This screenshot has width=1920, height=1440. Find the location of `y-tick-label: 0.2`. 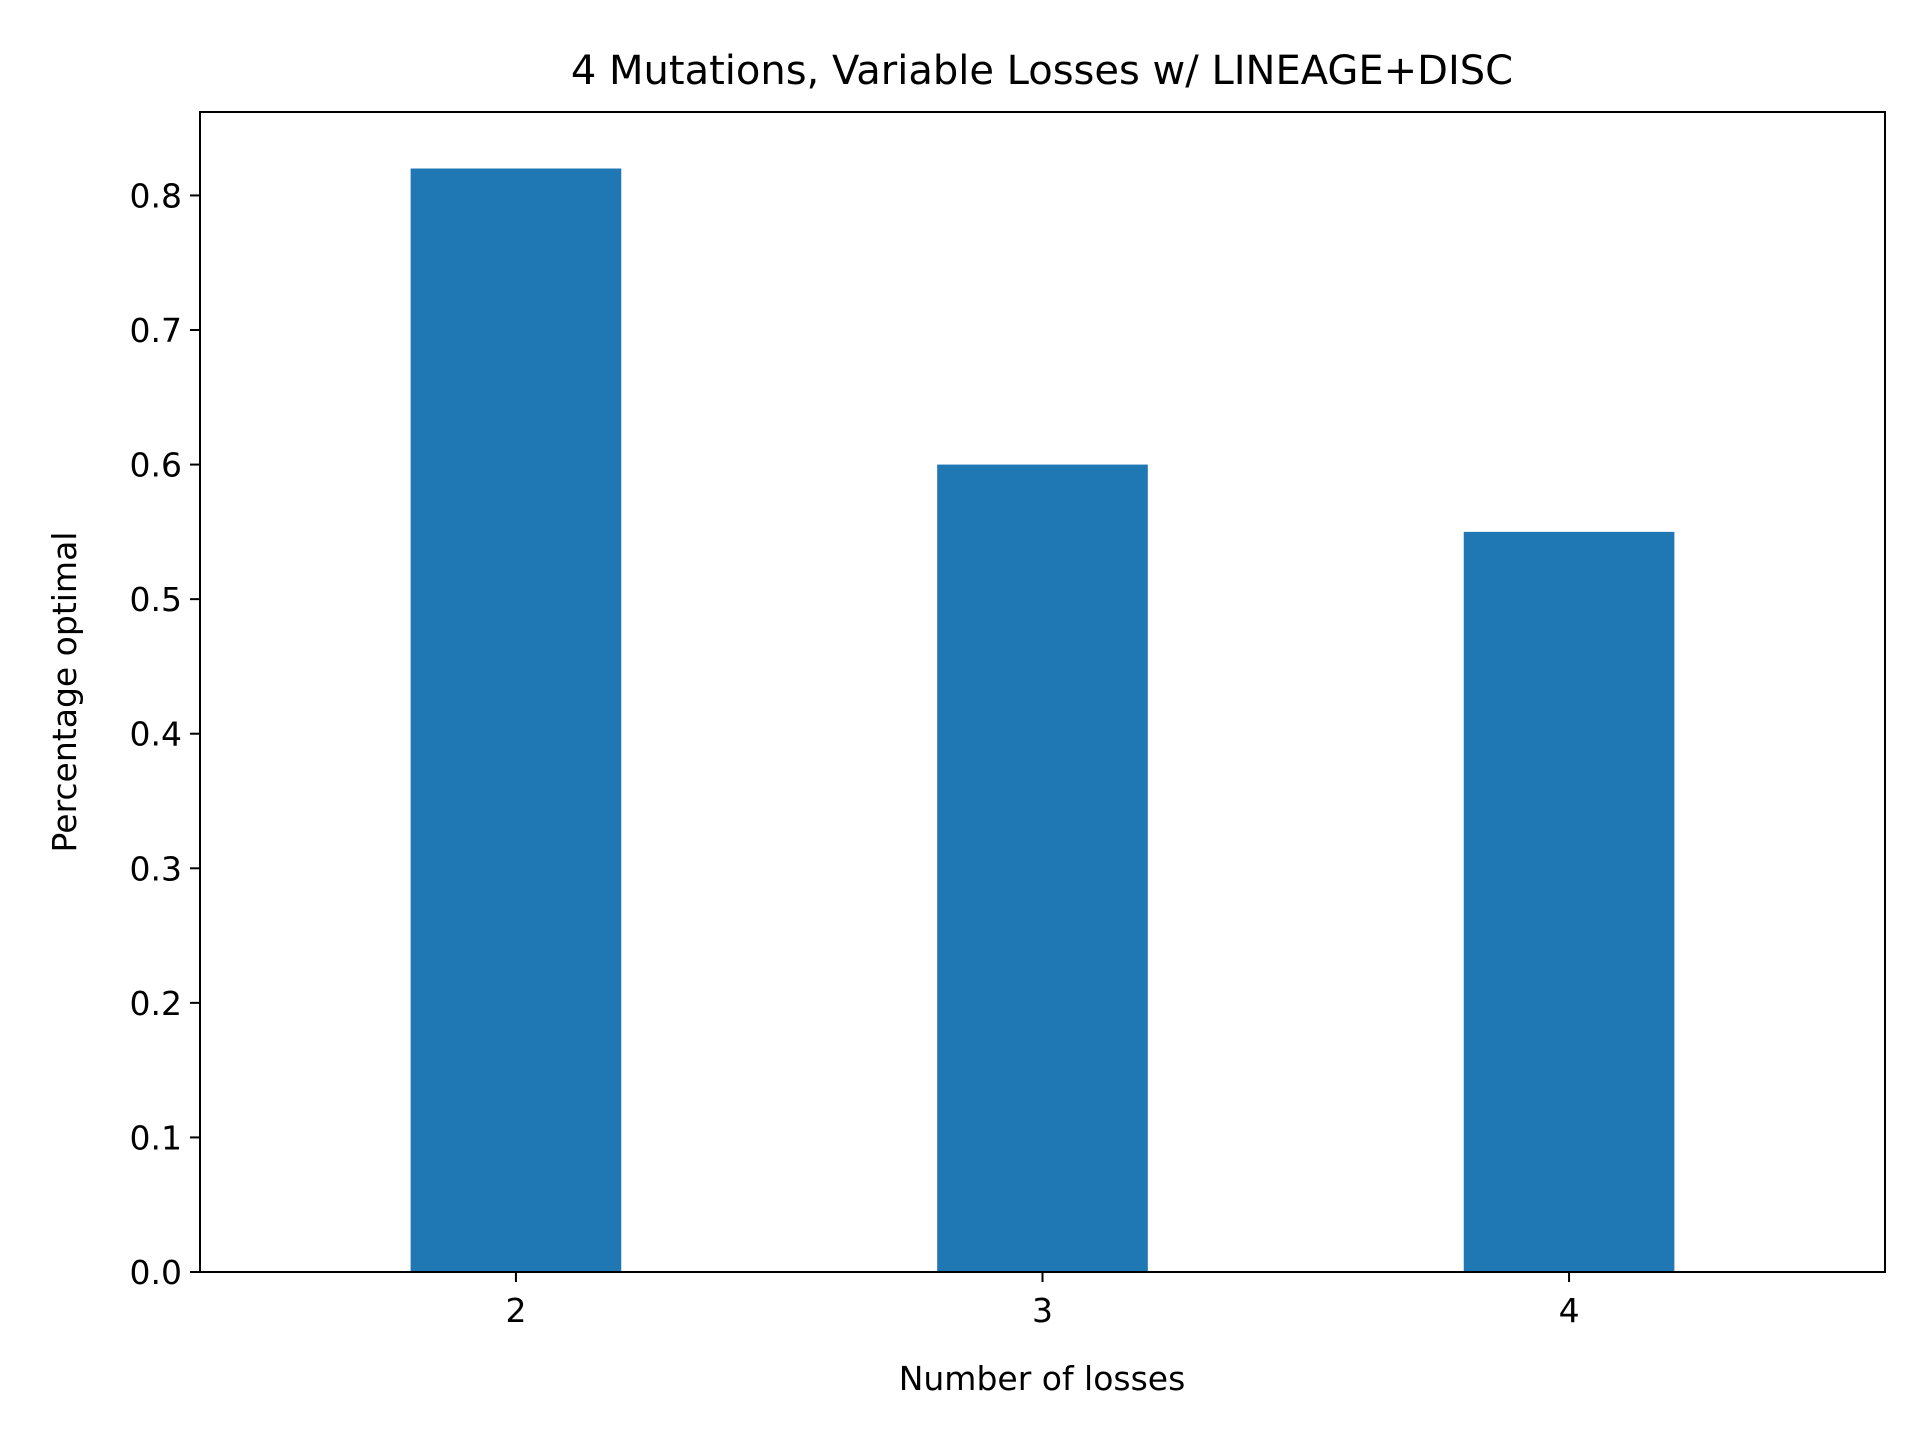

y-tick-label: 0.2 is located at coordinates (156, 1003).